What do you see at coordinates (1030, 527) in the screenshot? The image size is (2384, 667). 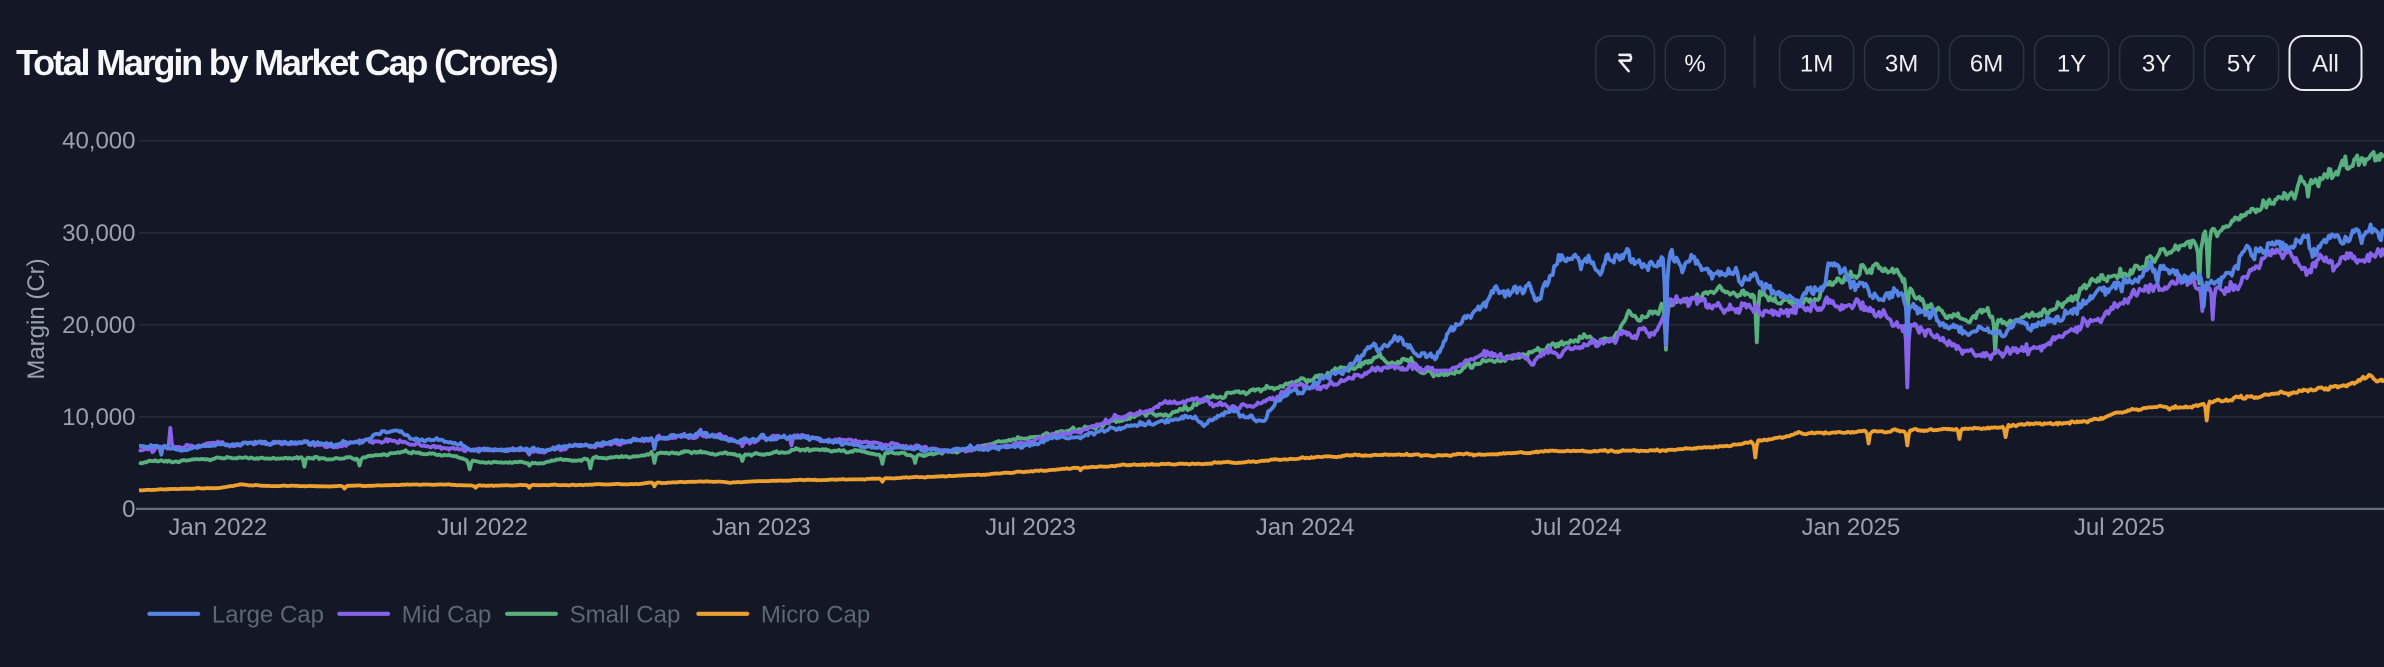 I see `svg-text: Jul 2023` at bounding box center [1030, 527].